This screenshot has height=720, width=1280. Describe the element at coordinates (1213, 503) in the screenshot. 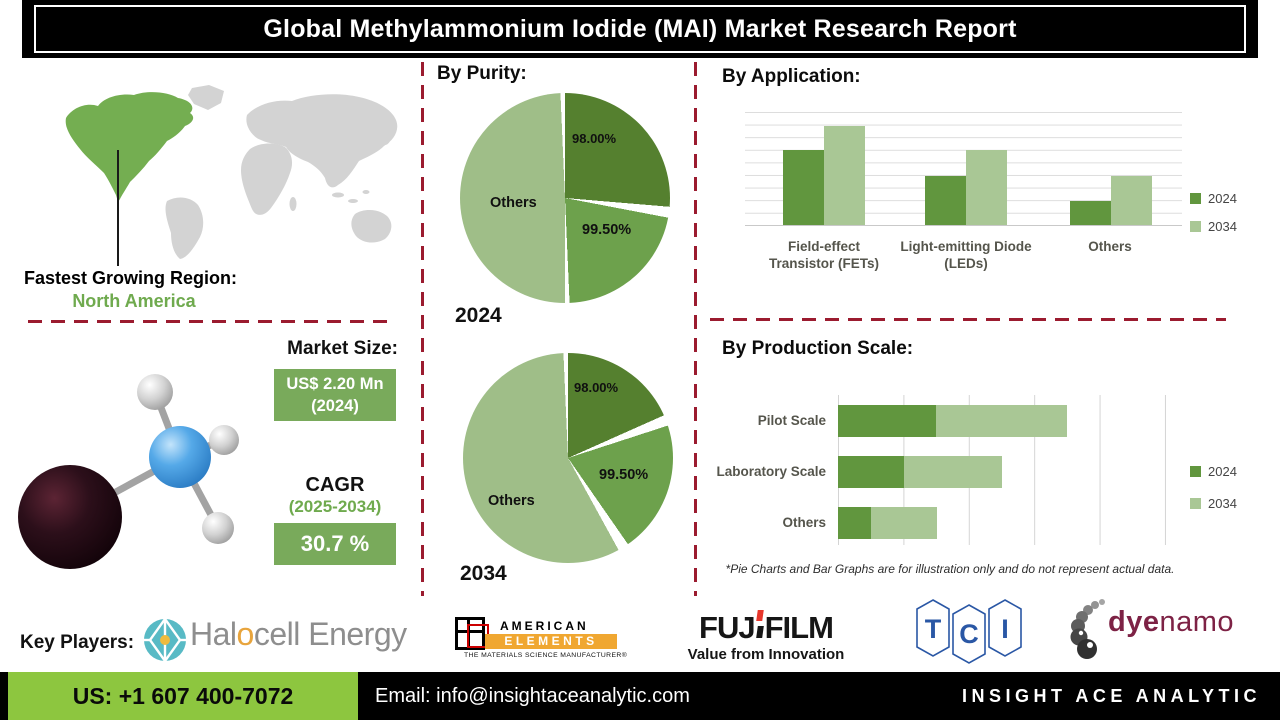

I see `legend-prod-2034: 2034` at that location.